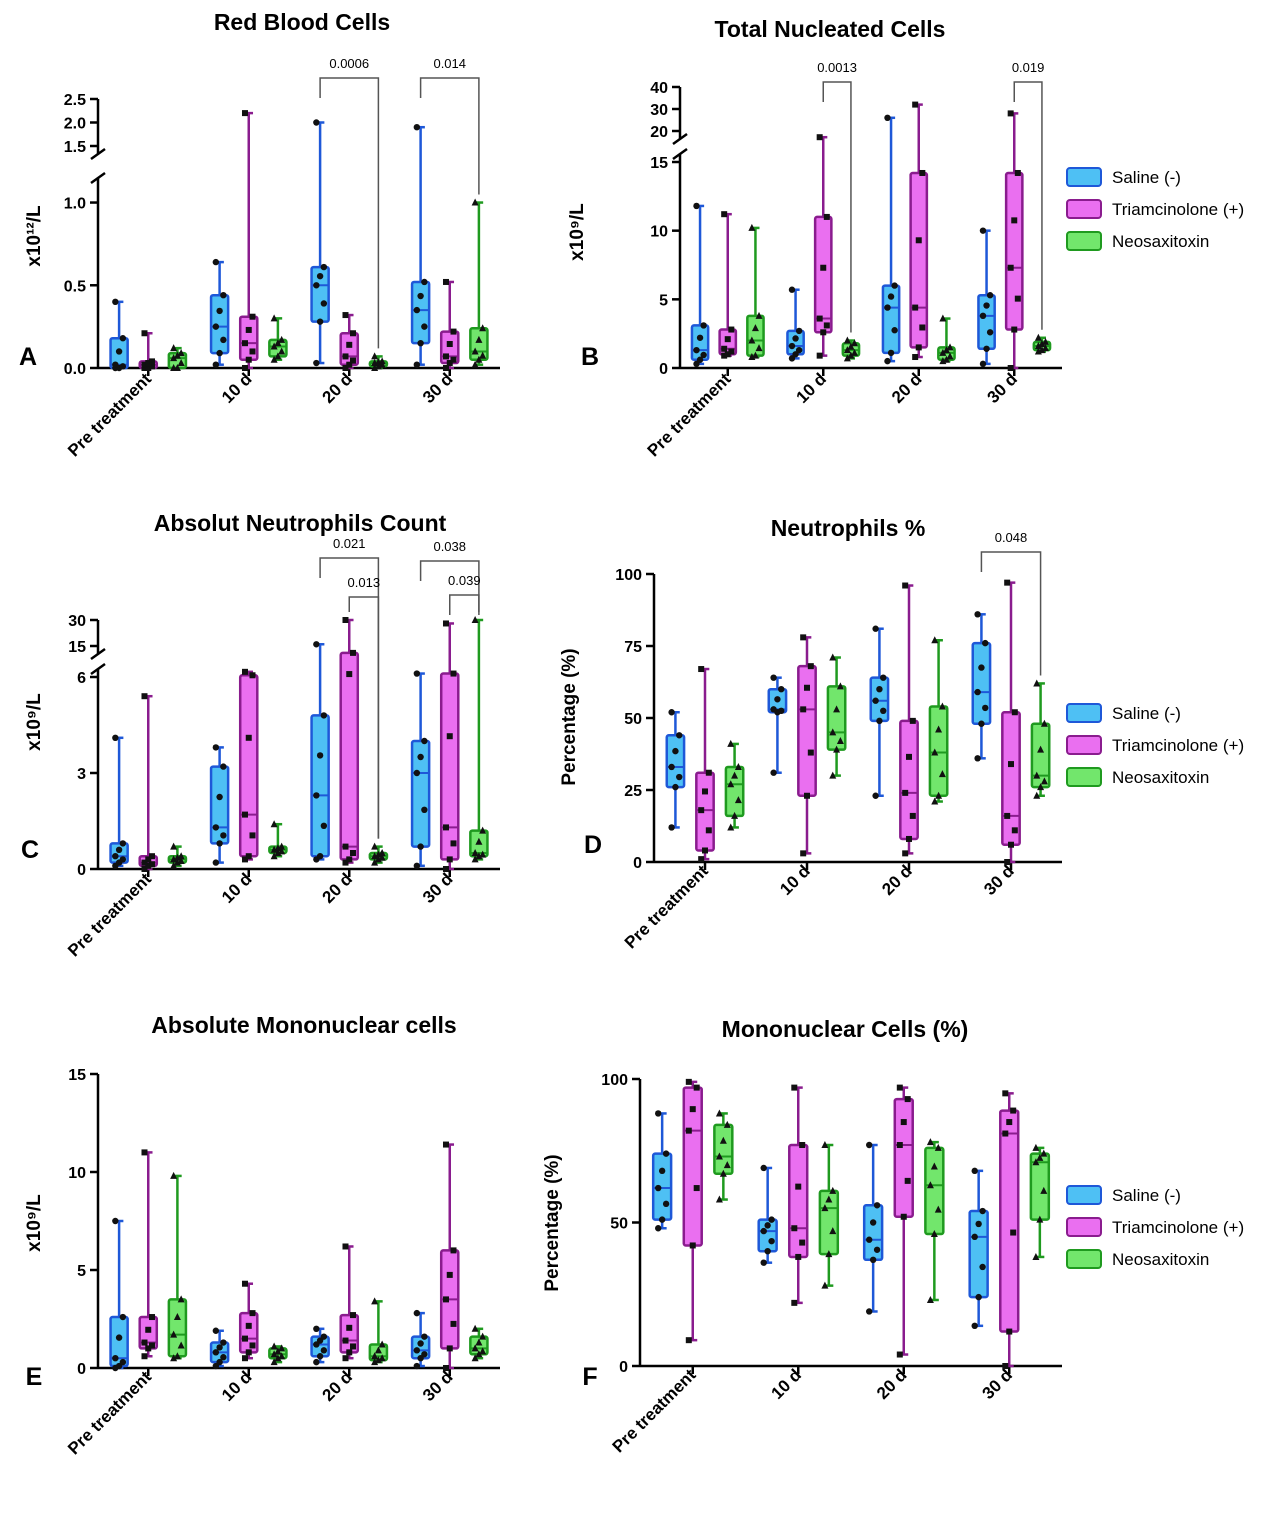 This screenshot has width=1288, height=1519. Describe the element at coordinates (845, 1029) in the screenshot. I see `chart-title: Mononuclear Cells (%)` at that location.